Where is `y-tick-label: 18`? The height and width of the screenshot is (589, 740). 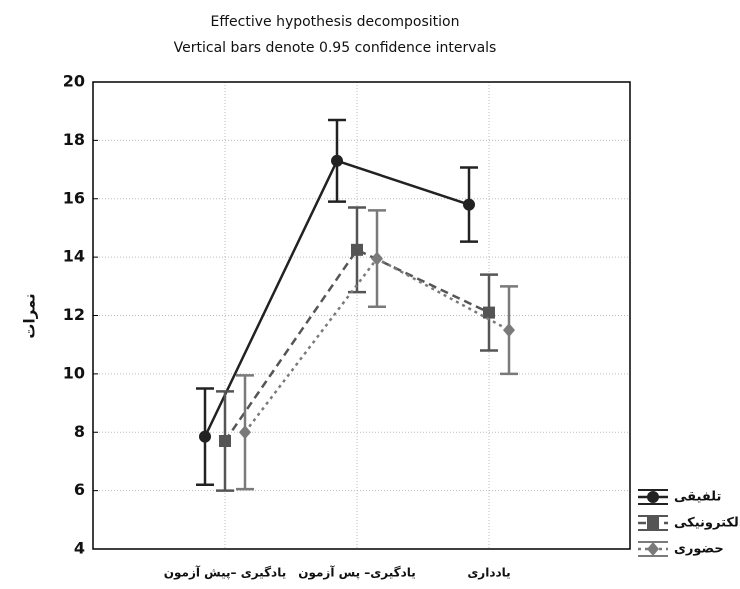 y-tick-label: 18 is located at coordinates (74, 139).